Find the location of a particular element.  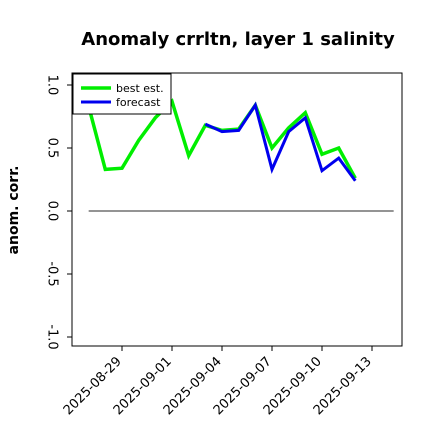

y-tick-label: 1.0 is located at coordinates (52, 85).